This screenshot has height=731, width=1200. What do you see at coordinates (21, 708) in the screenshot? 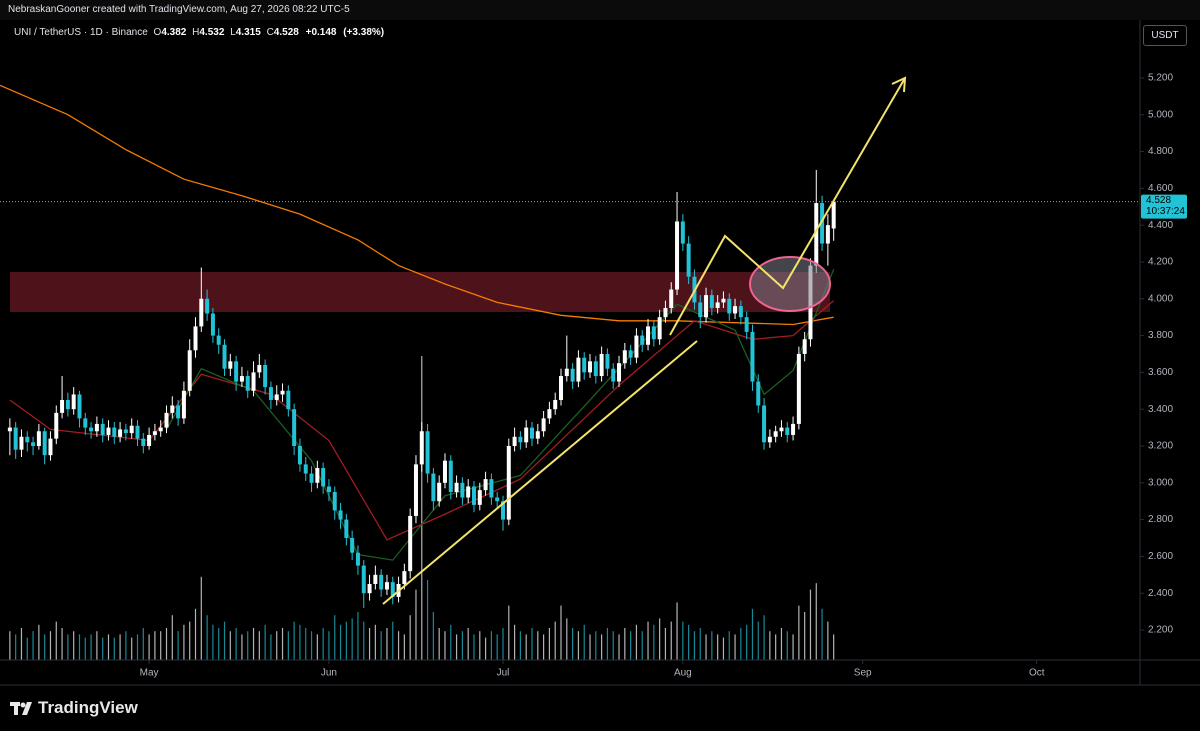
I see `logo-icon` at bounding box center [21, 708].